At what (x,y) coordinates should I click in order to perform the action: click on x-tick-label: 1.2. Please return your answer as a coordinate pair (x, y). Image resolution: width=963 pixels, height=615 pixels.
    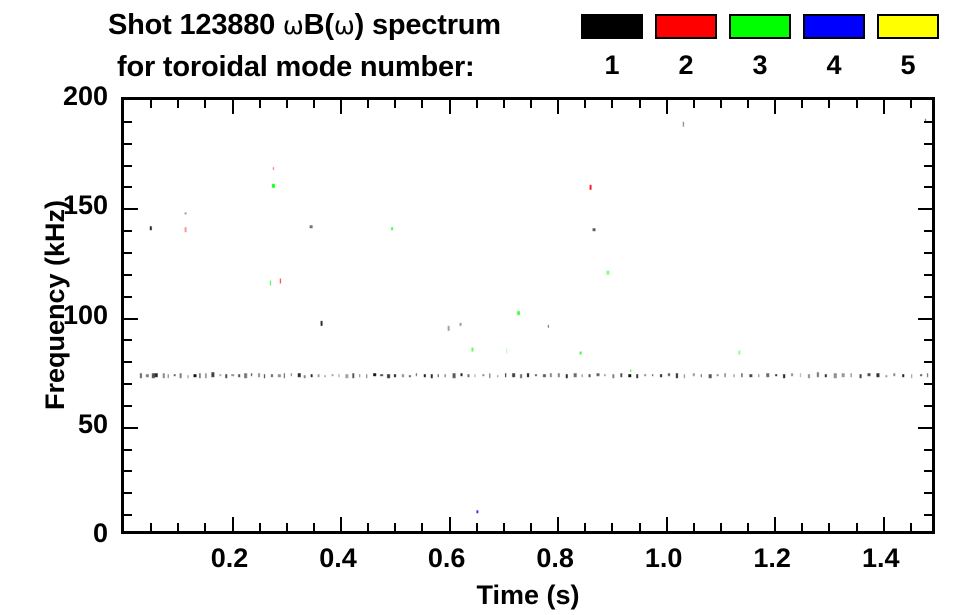
    Looking at the image, I should click on (772, 558).